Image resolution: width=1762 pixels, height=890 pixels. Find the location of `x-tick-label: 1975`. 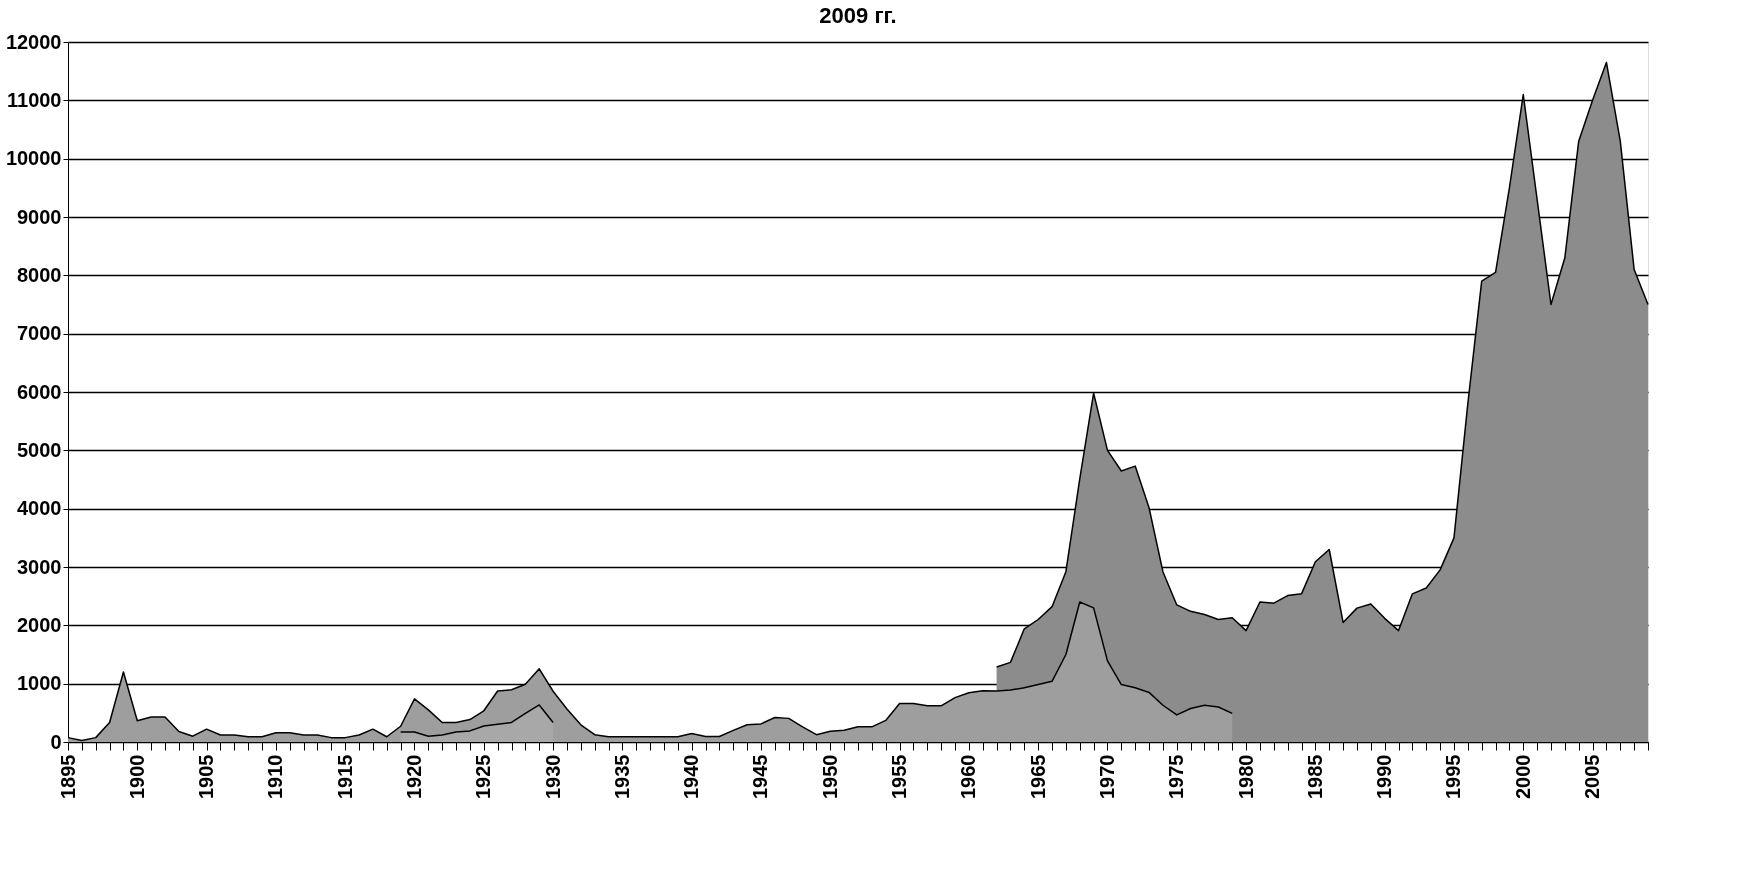

x-tick-label: 1975 is located at coordinates (1176, 776).